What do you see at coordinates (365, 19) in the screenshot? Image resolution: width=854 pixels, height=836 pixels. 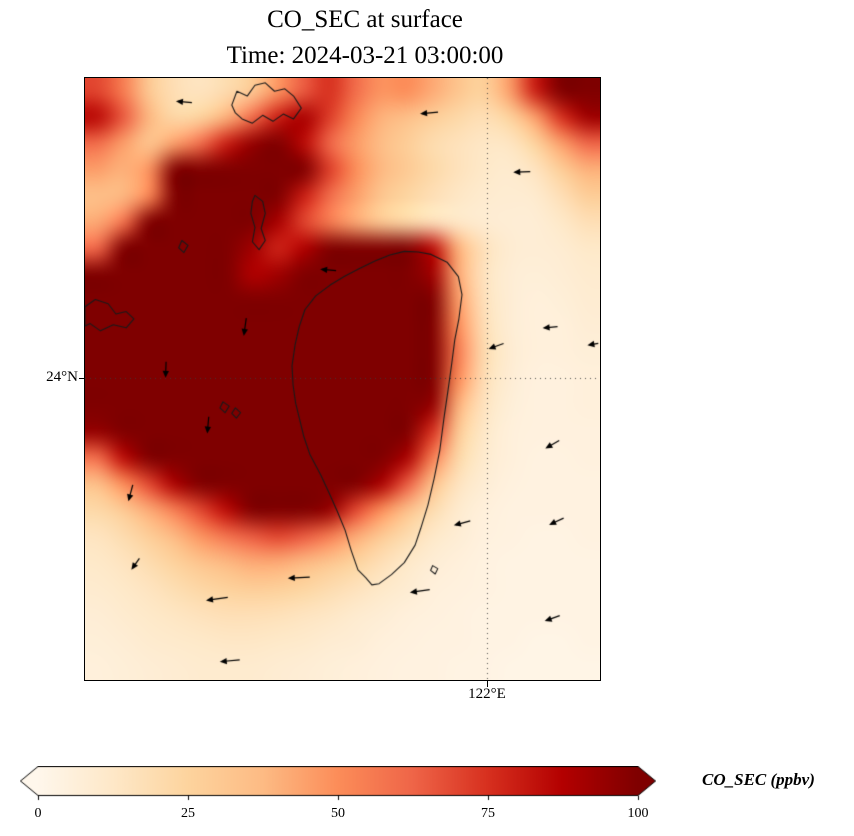 I see `page-title: CO_SEC at surface` at bounding box center [365, 19].